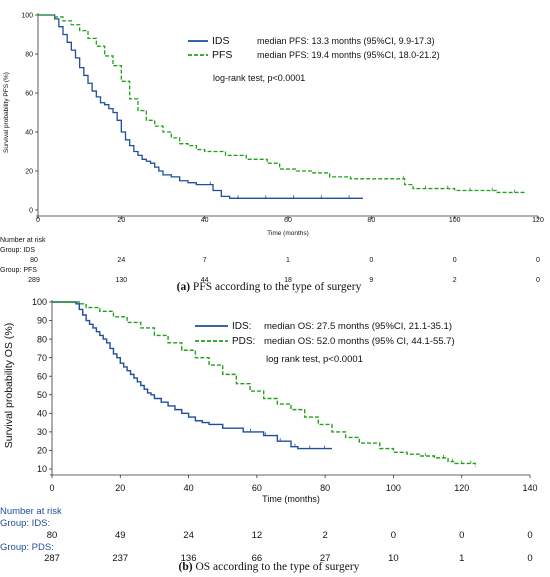 This screenshot has height=577, width=550. I want to click on legend-name: IDS:, so click(241, 326).